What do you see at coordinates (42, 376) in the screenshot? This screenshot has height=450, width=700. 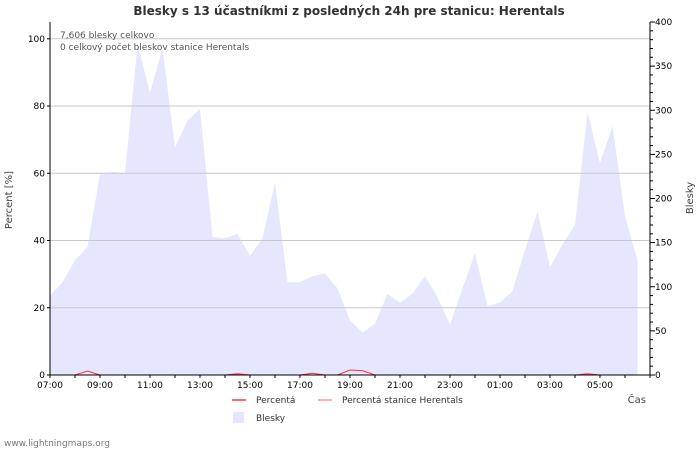 I see `y-tick-label-left: 0` at bounding box center [42, 376].